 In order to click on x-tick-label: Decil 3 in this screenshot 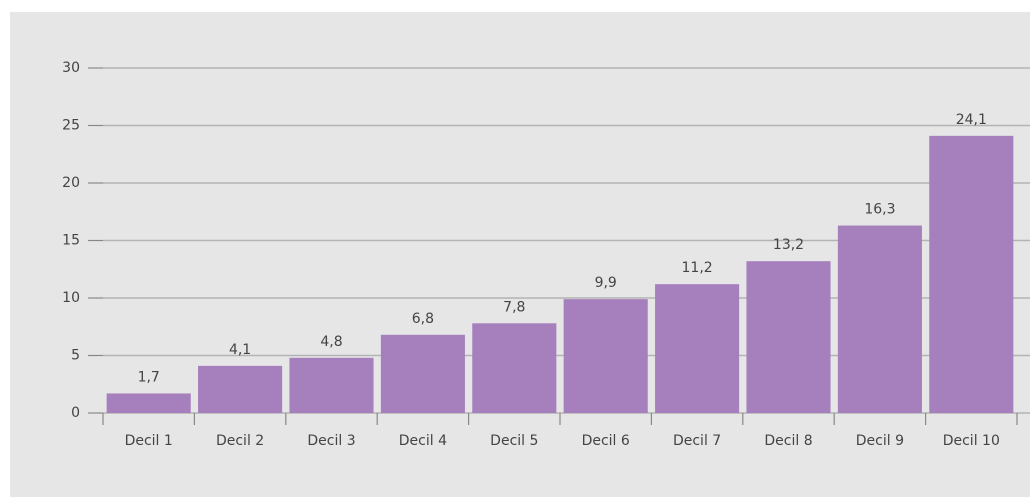, I will do `click(331, 441)`.